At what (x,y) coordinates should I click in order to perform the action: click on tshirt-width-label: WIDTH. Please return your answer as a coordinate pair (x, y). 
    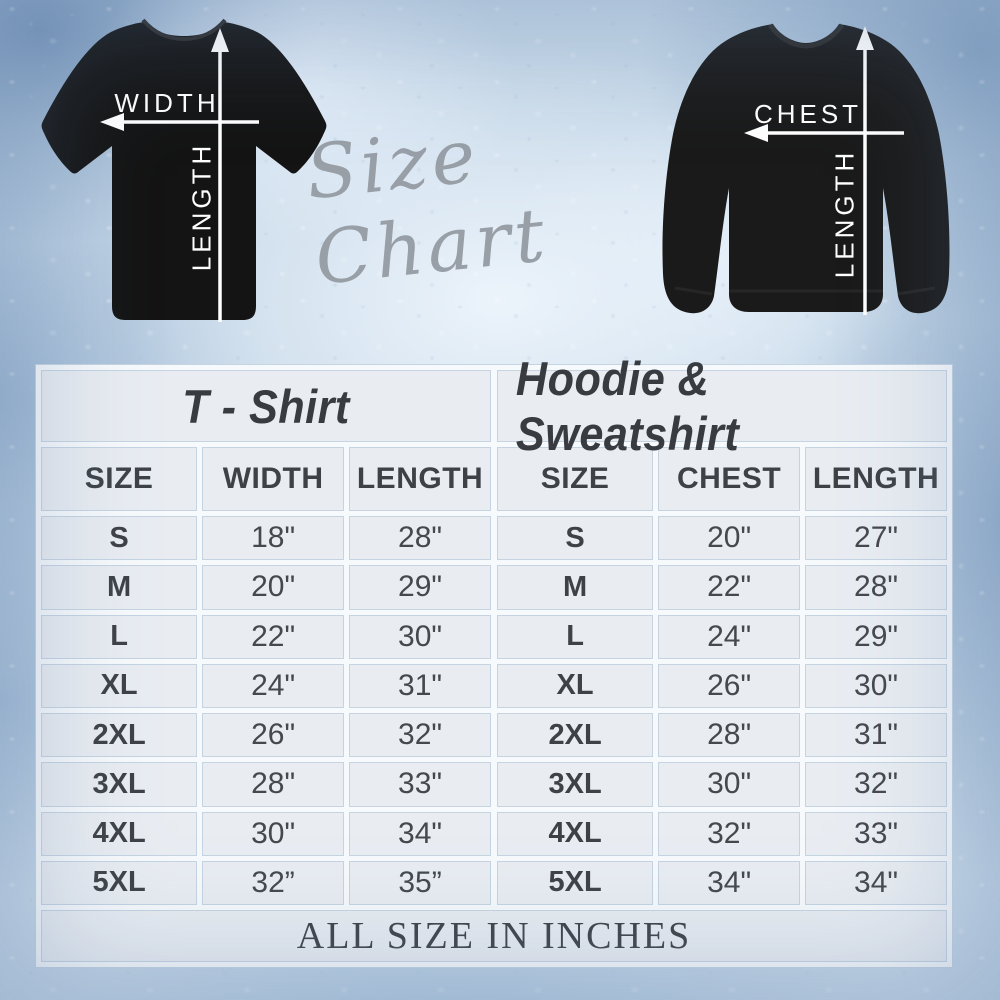
    Looking at the image, I should click on (167, 103).